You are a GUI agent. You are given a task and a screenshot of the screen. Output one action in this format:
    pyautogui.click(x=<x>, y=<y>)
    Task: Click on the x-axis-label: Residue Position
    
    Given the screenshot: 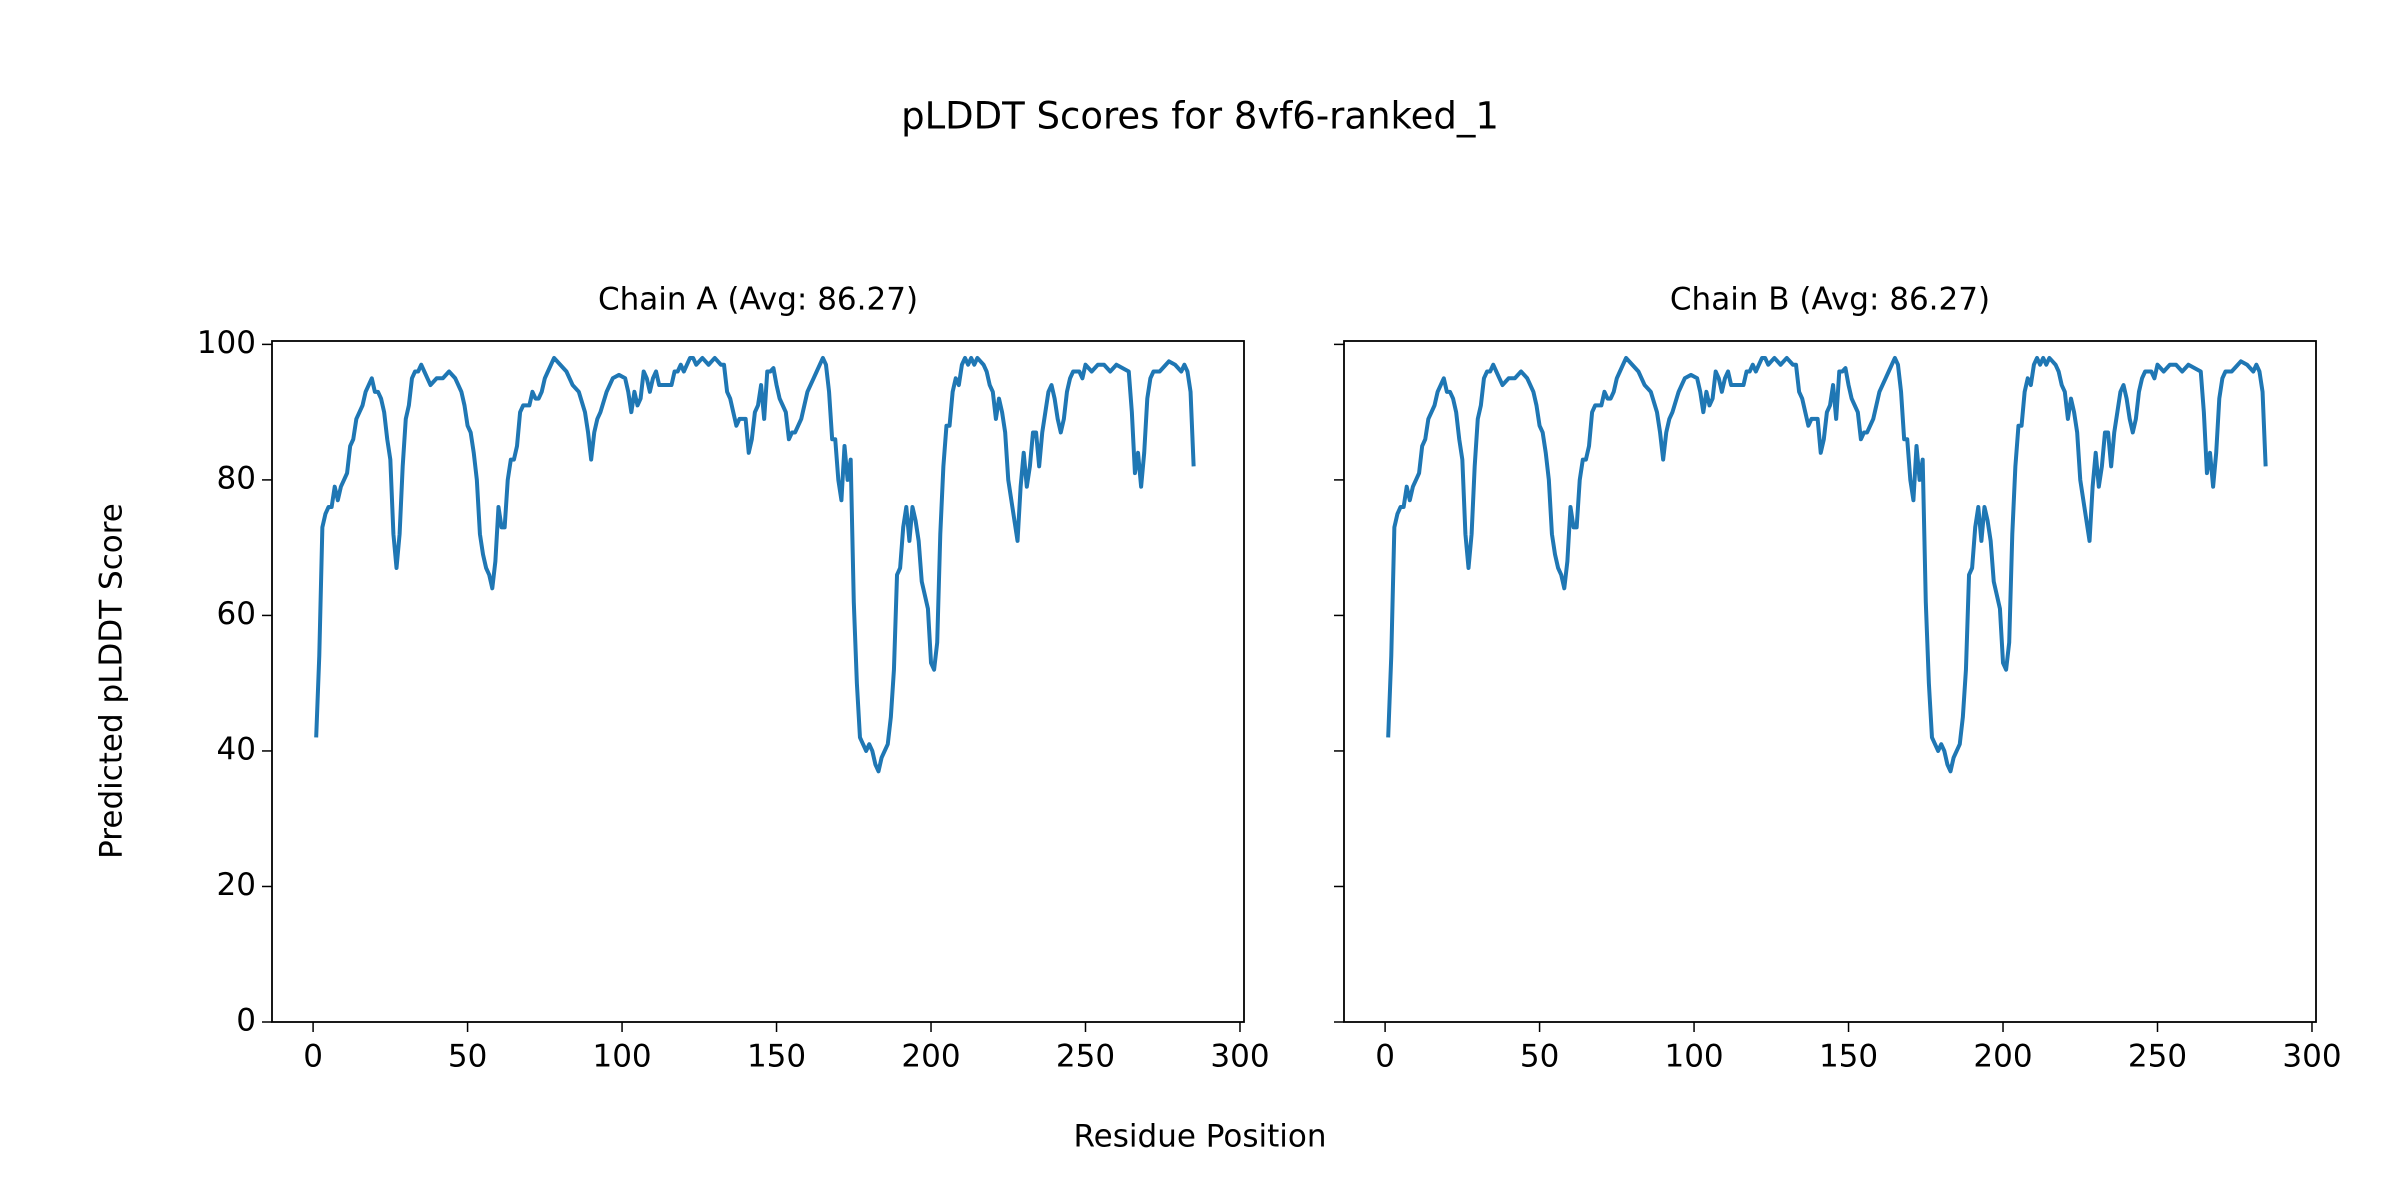 What is the action you would take?
    pyautogui.click(x=1200, y=1137)
    